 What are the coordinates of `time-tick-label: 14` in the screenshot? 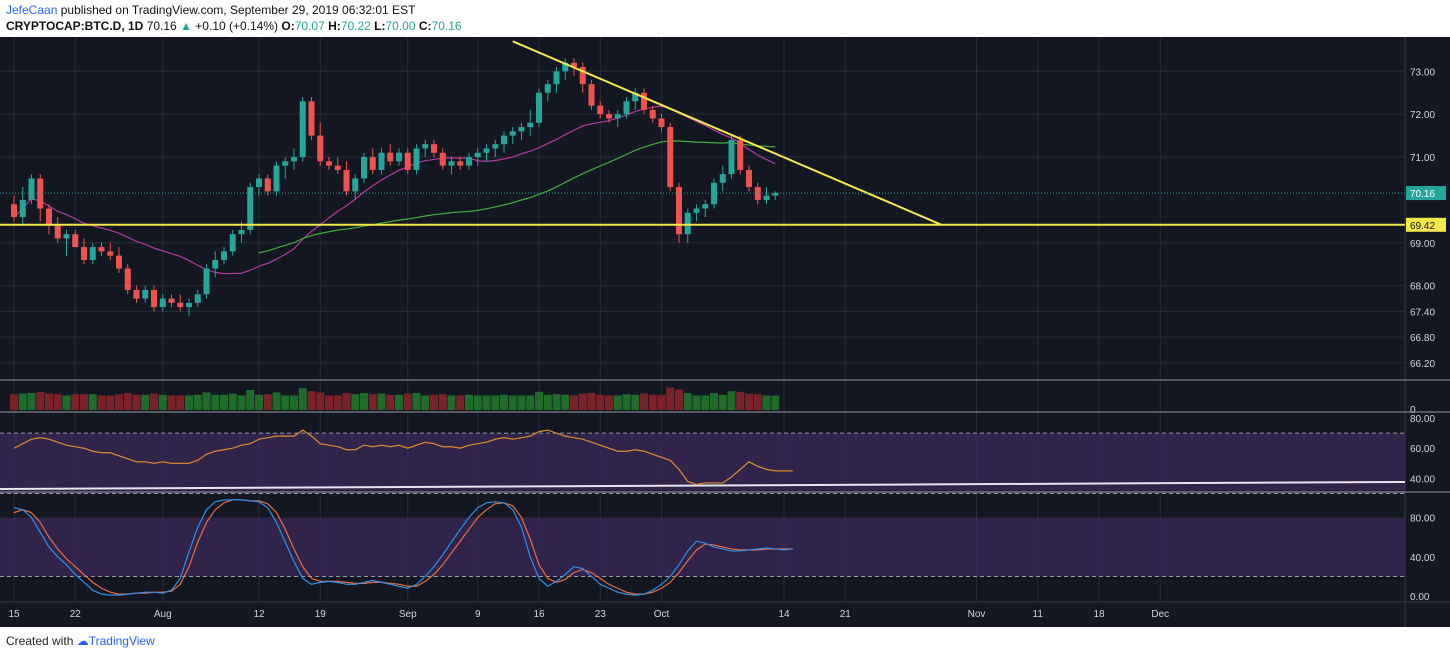 It's located at (784, 614).